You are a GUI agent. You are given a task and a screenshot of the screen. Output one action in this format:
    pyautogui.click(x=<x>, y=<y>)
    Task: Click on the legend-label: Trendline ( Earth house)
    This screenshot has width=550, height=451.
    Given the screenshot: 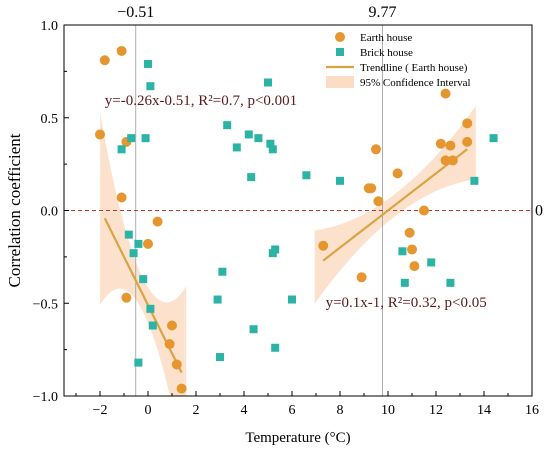 What is the action you would take?
    pyautogui.click(x=414, y=68)
    